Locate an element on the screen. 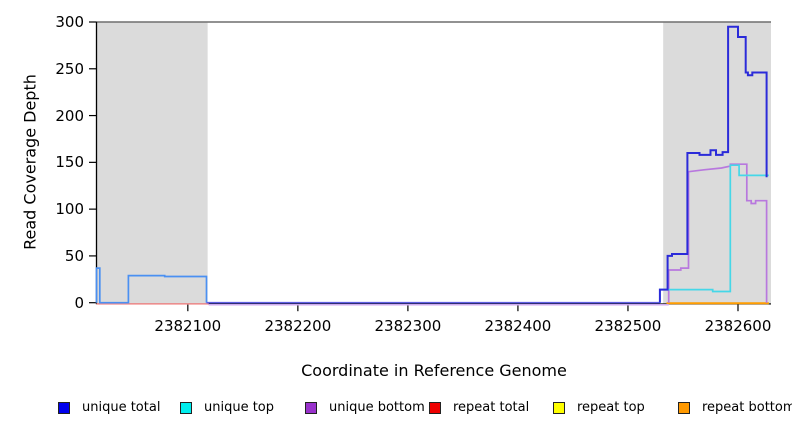 Image resolution: width=792 pixels, height=432 pixels. x-tick-label: 2382100 is located at coordinates (188, 326).